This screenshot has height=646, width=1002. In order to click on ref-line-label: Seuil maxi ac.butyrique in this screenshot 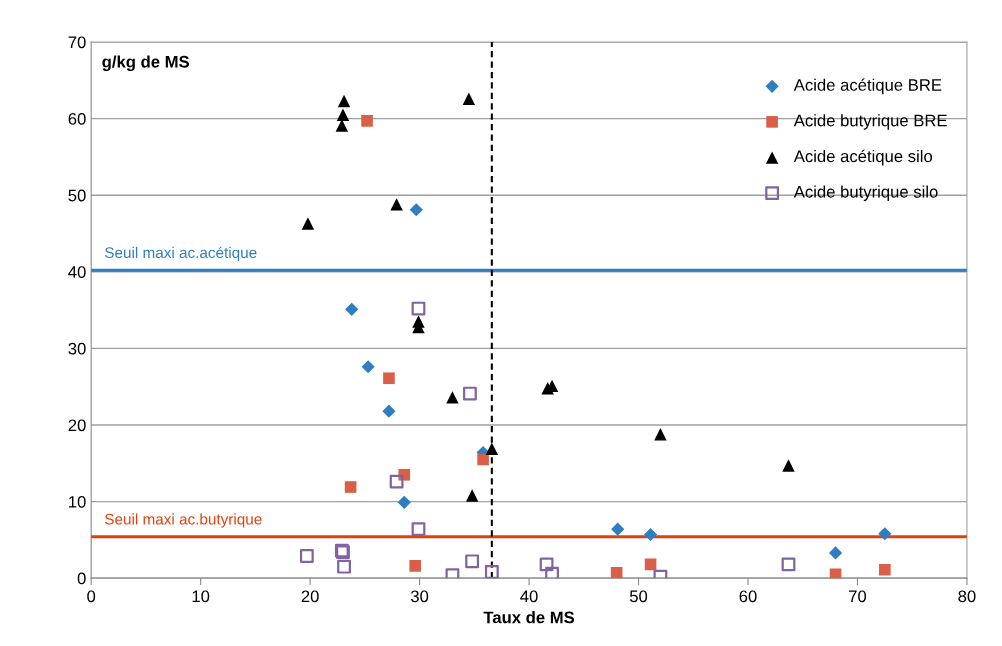, I will do `click(183, 520)`.